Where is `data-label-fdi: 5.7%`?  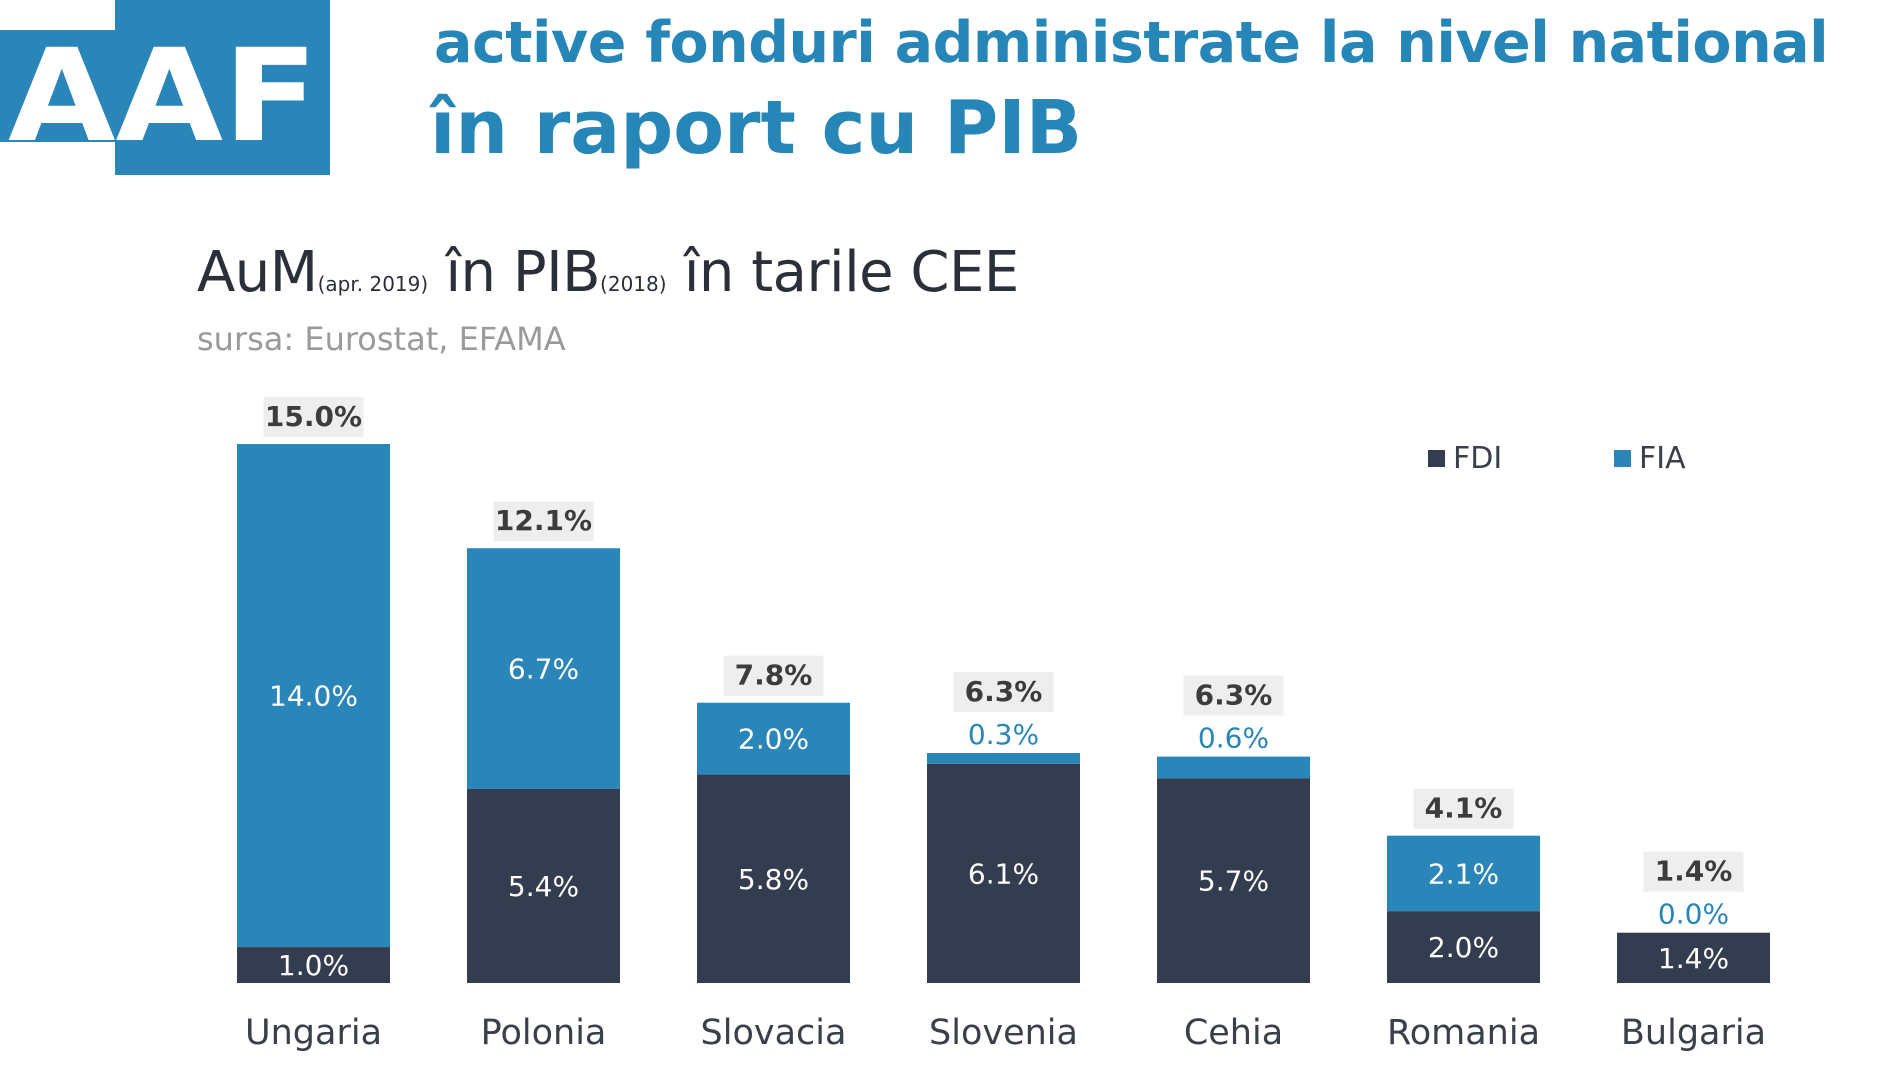
data-label-fdi: 5.7% is located at coordinates (1233, 881).